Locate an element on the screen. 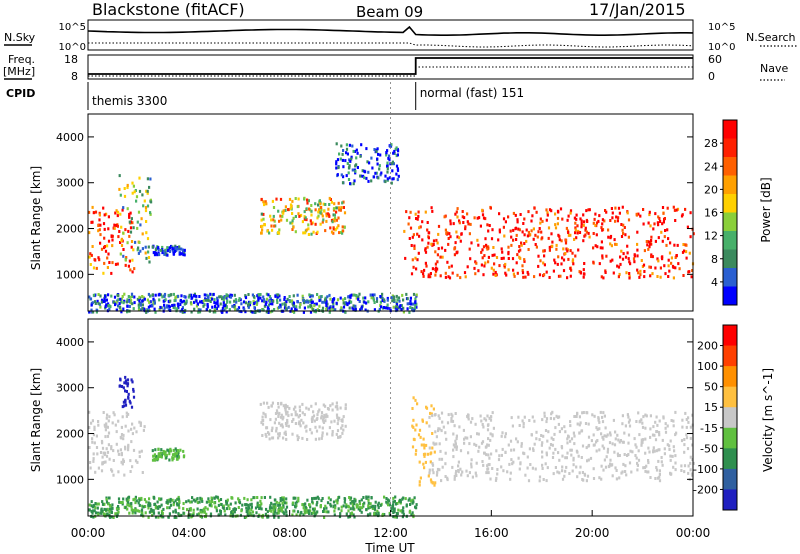 This screenshot has width=800, height=554. colorbar-swatch is located at coordinates (730, 166).